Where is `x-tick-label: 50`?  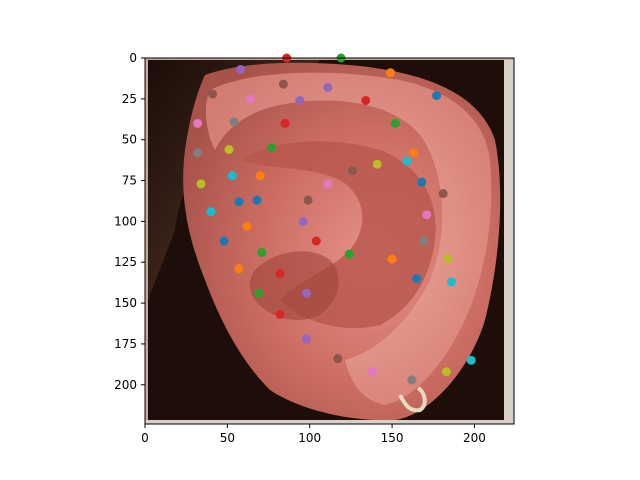 x-tick-label: 50 is located at coordinates (227, 438).